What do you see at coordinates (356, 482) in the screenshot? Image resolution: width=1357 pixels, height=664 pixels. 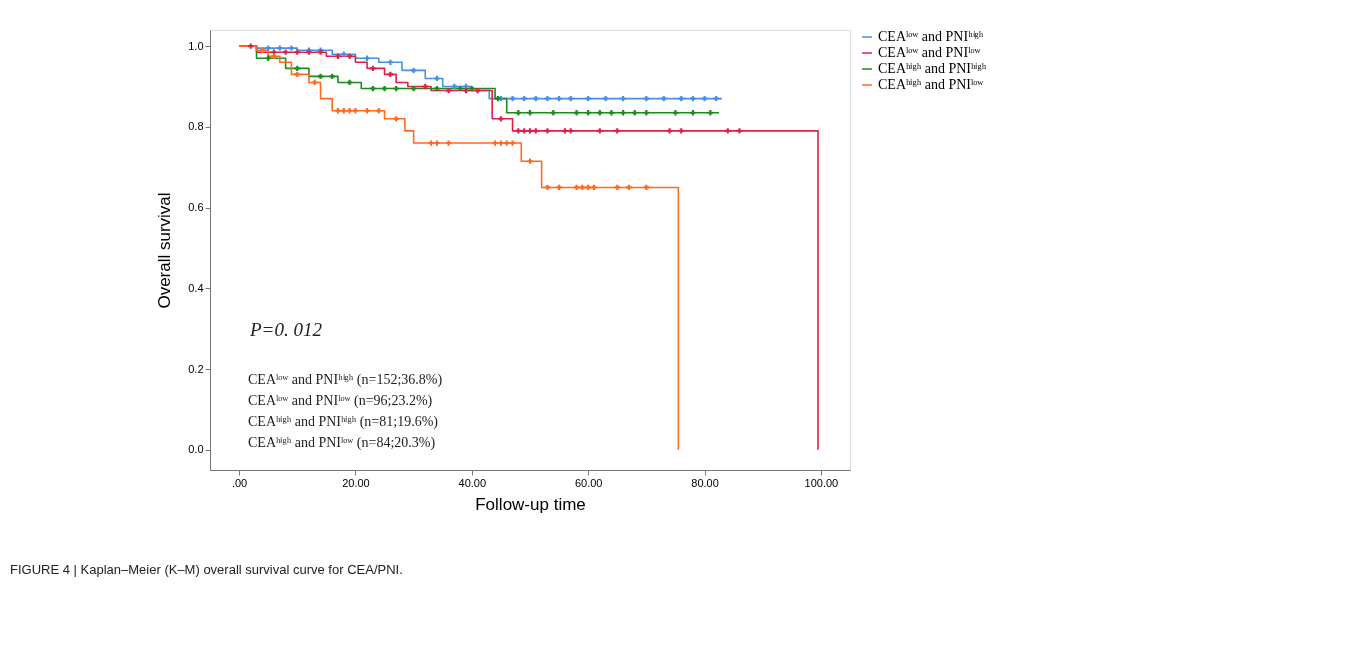 I see `x-tick-label: 20.00` at bounding box center [356, 482].